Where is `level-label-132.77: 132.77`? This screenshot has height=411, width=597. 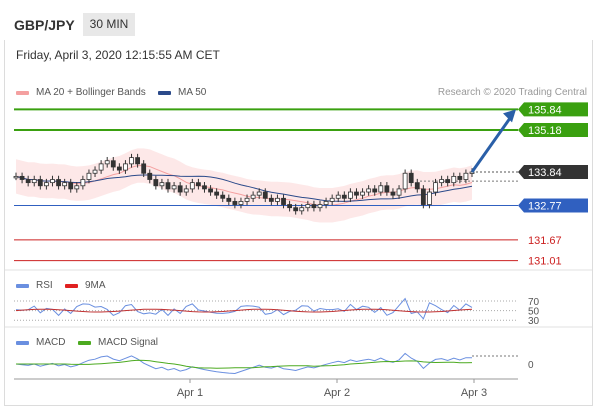
level-label-132.77: 132.77 is located at coordinates (545, 206).